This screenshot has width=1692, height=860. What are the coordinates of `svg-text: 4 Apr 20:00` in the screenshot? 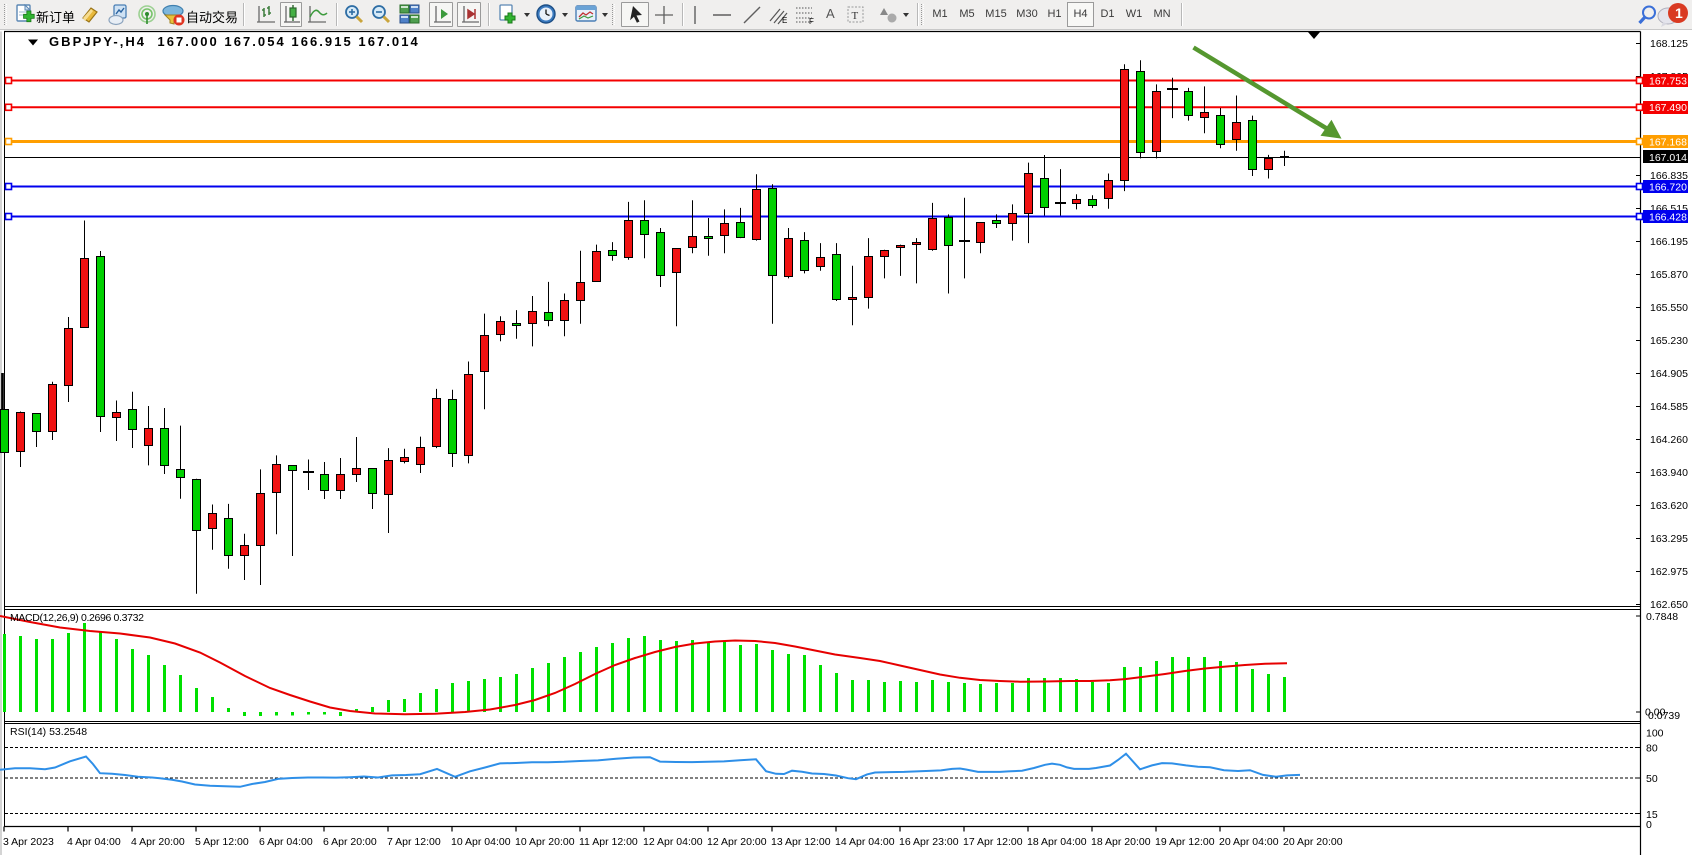 It's located at (158, 842).